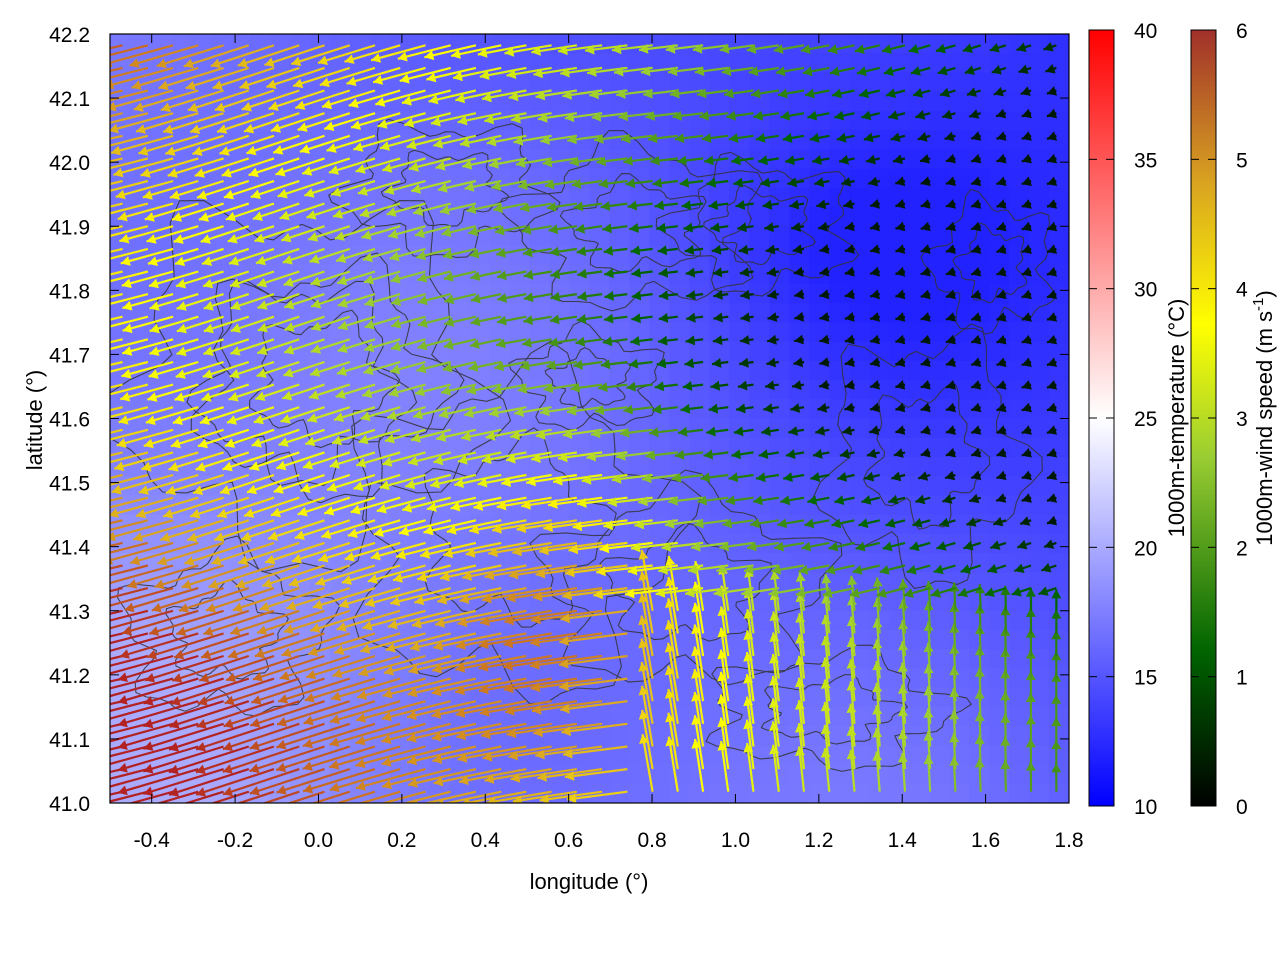 Image resolution: width=1280 pixels, height=960 pixels. I want to click on x-tick-label: 0.8, so click(651, 840).